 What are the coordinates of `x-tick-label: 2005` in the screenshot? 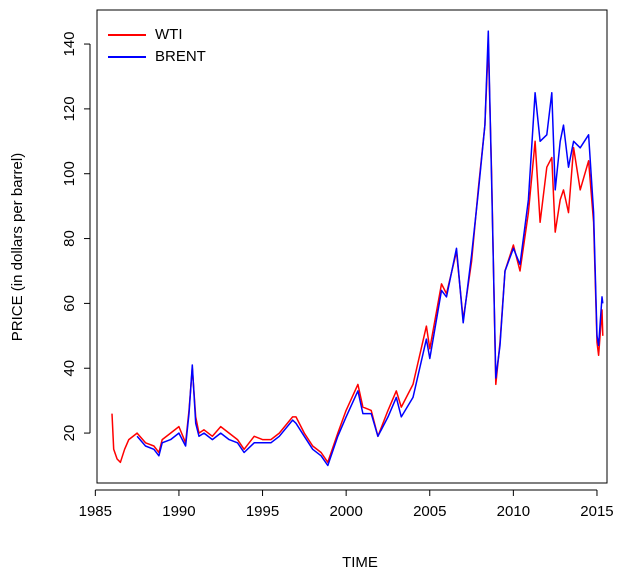 It's located at (429, 511).